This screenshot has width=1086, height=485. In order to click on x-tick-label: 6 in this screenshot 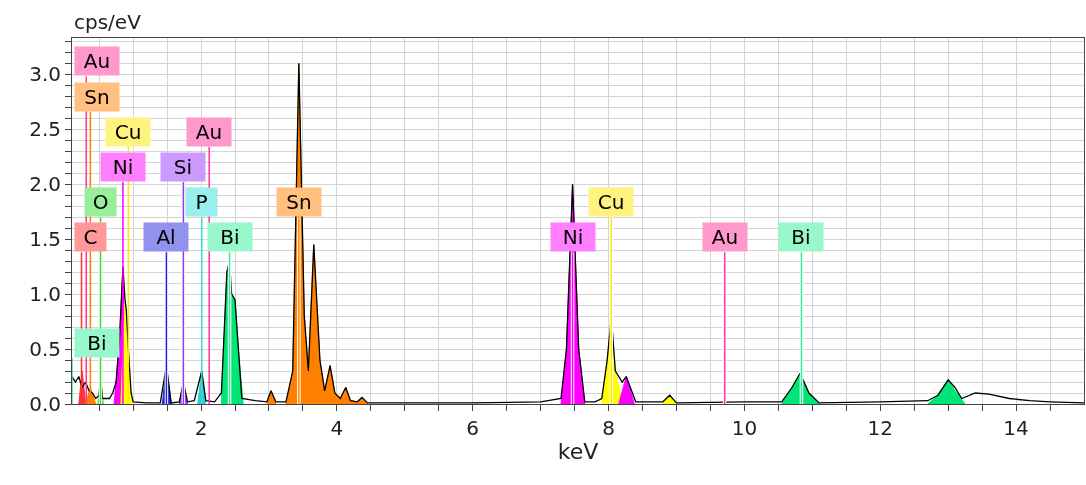, I will do `click(473, 428)`.